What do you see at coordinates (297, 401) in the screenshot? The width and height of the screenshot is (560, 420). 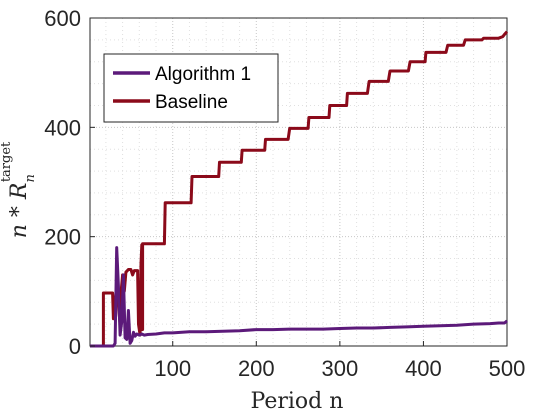 I see `x-axis-label: Period n` at bounding box center [297, 401].